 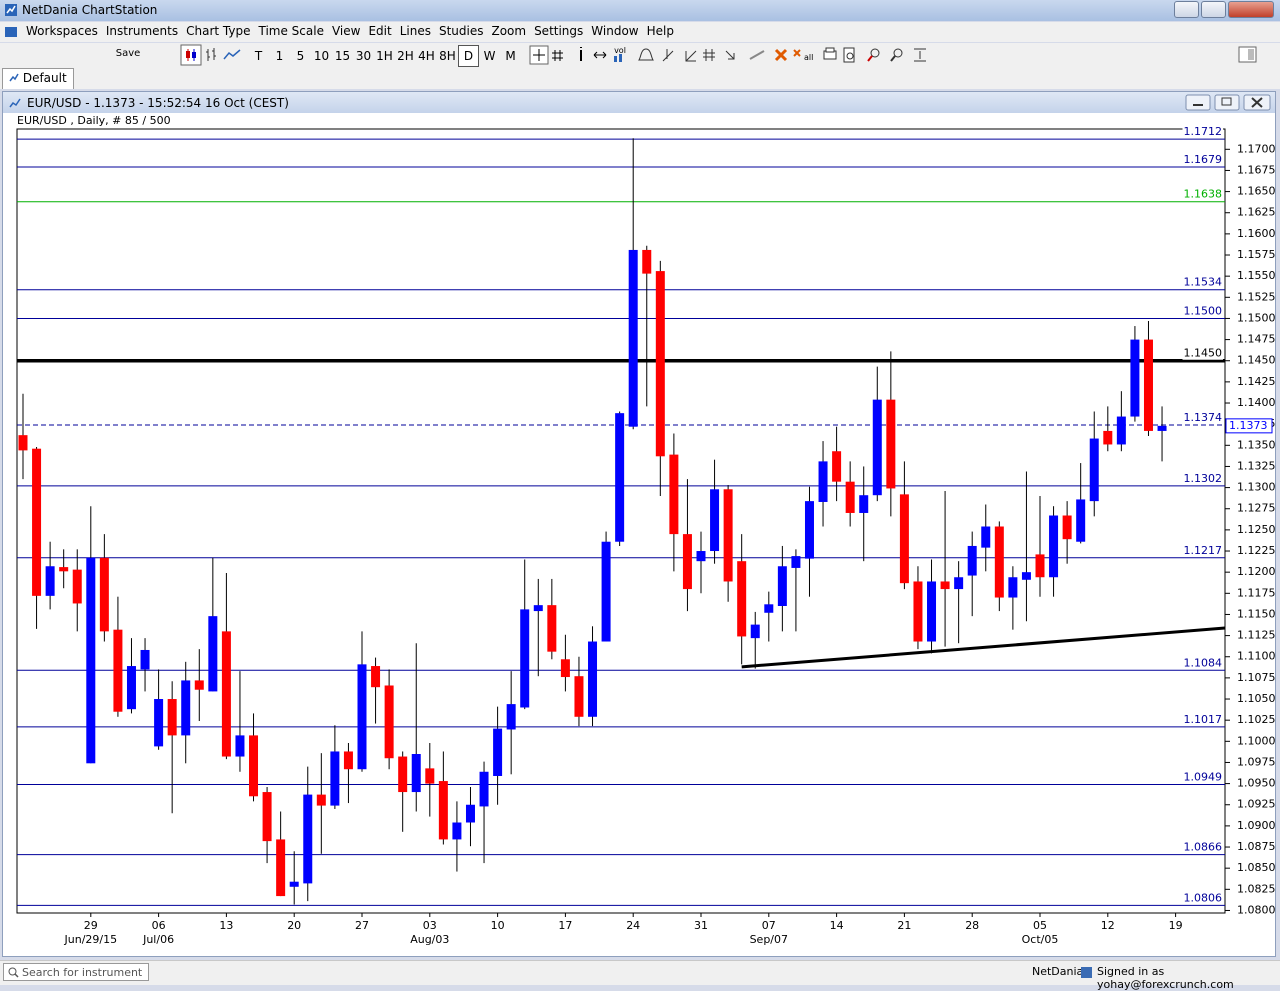 What do you see at coordinates (1256, 656) in the screenshot?
I see `y-tick-label: 1.1100` at bounding box center [1256, 656].